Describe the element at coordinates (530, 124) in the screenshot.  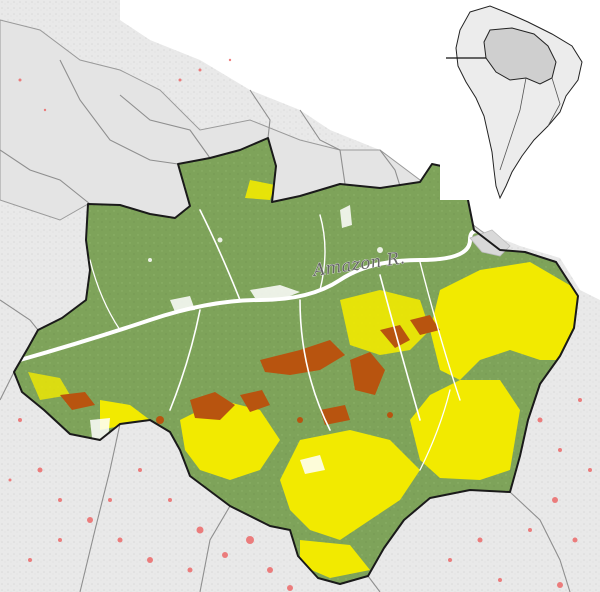
I see `inset-country-lines` at that location.